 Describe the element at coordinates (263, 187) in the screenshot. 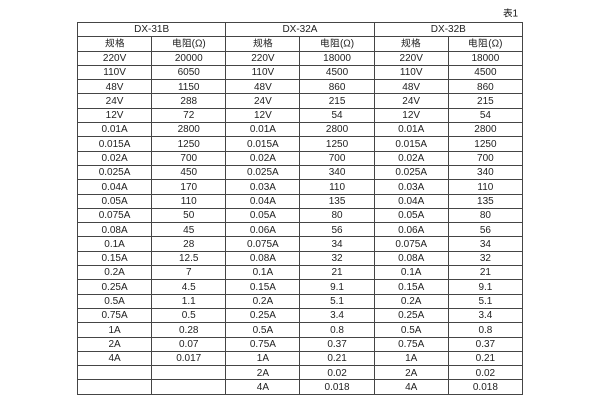

I see `spec-cell: 0.03A` at that location.